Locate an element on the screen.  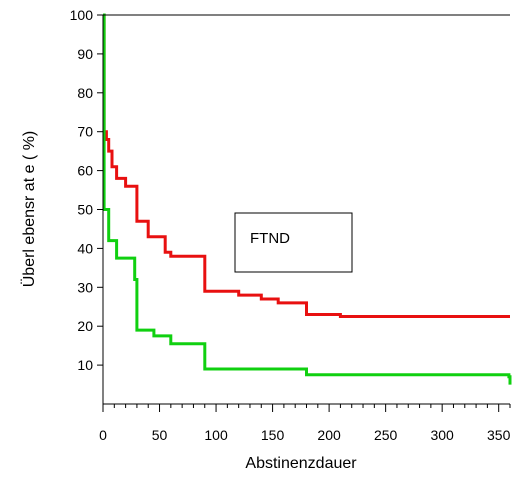
annotation-box is located at coordinates (293, 242).